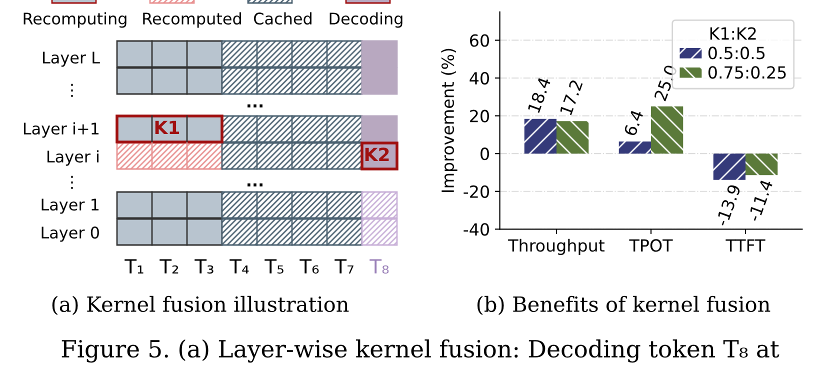 This screenshot has width=840, height=372. What do you see at coordinates (344, 266) in the screenshot?
I see `text: T₇` at bounding box center [344, 266].